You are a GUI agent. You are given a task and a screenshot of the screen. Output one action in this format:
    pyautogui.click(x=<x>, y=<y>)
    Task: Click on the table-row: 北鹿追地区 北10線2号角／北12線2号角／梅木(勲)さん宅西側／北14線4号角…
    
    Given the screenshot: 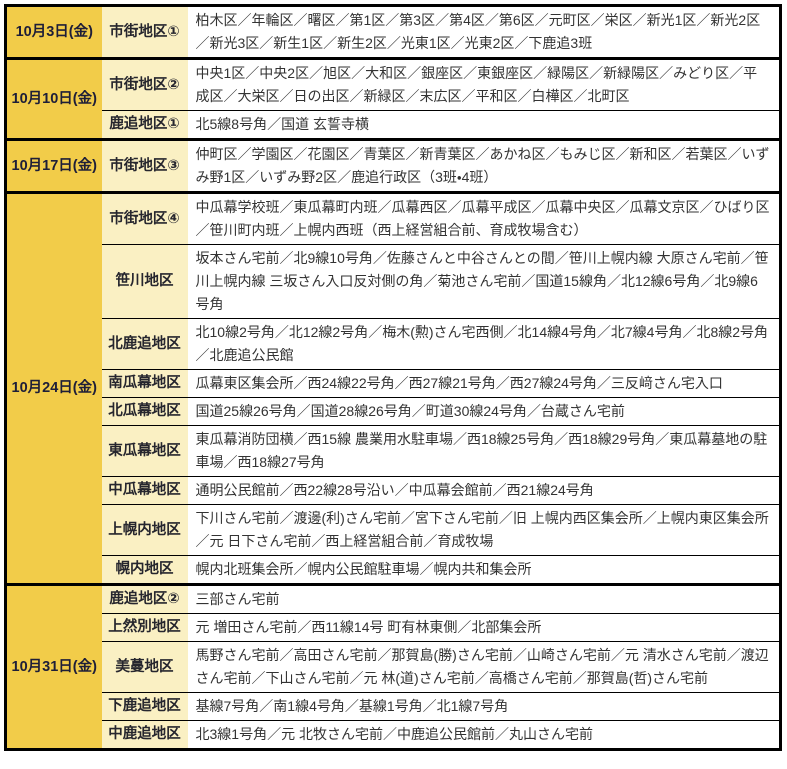 What is the action you would take?
    pyautogui.click(x=393, y=344)
    